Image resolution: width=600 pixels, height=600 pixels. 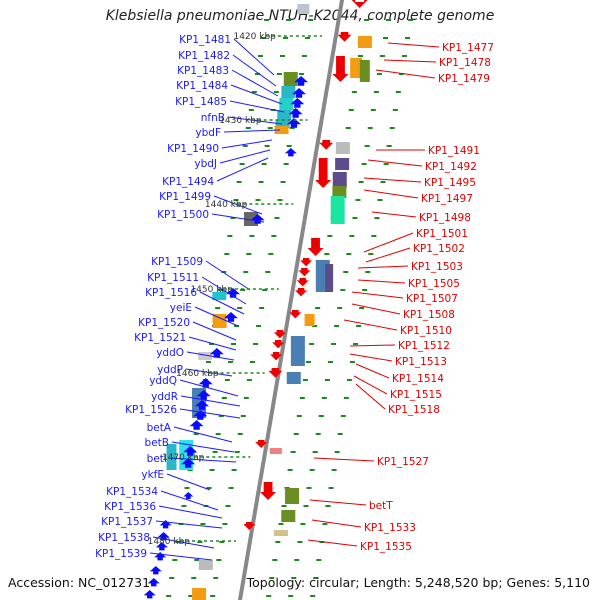 What do you see at coordinates (188, 182) in the screenshot?
I see `forward-gene-label: KP1_1494` at bounding box center [188, 182].